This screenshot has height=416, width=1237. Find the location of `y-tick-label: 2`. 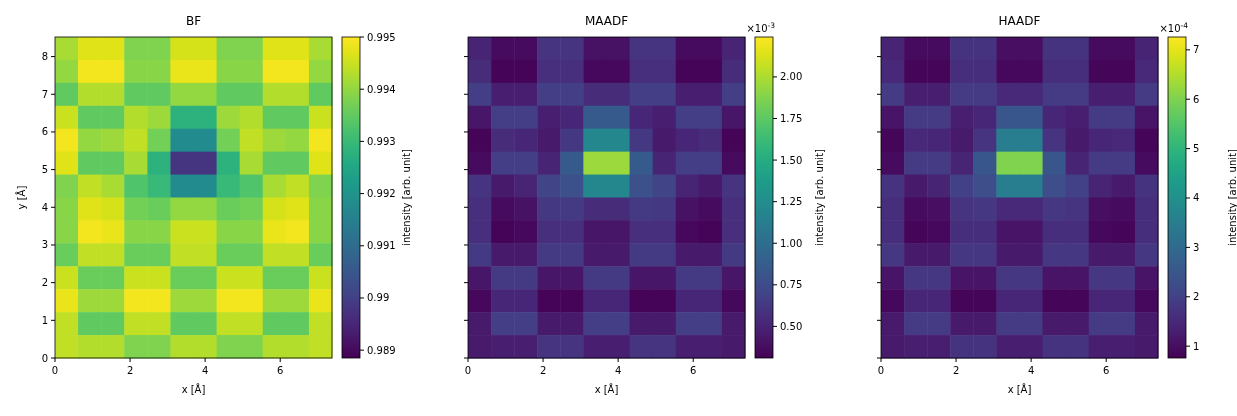

y-tick-label: 2 is located at coordinates (44, 283).